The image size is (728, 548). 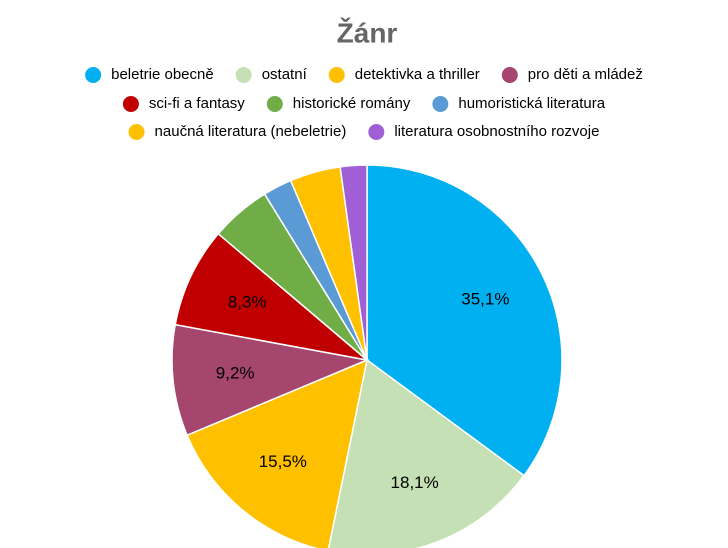 What do you see at coordinates (496, 131) in the screenshot?
I see `legend-label: literatura osobnostního rozvoje` at bounding box center [496, 131].